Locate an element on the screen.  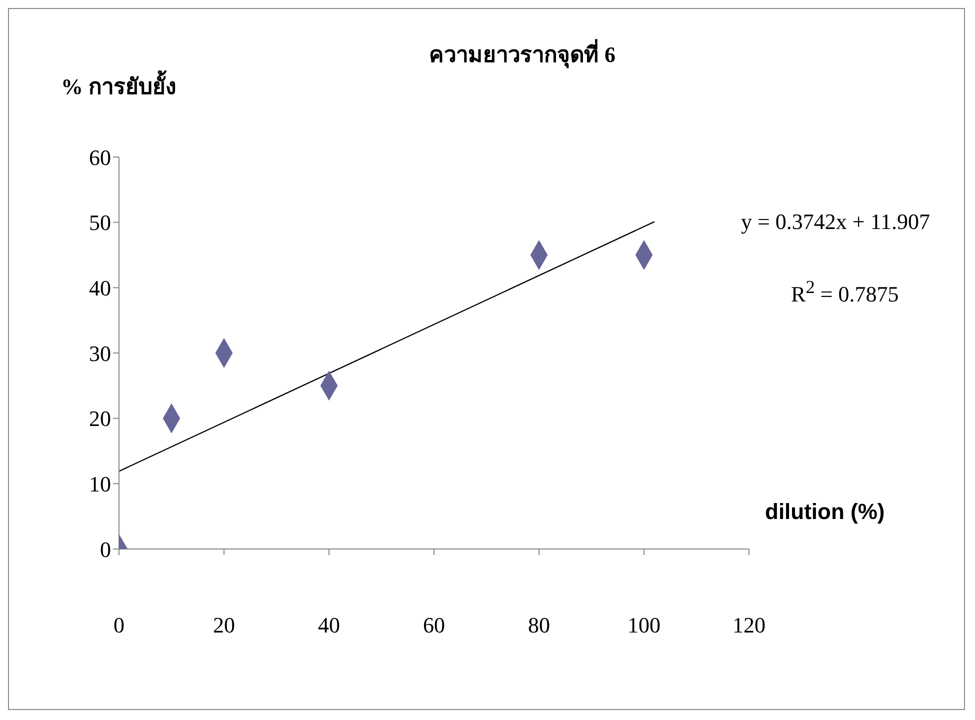
x-tick-label: 40 is located at coordinates (329, 625).